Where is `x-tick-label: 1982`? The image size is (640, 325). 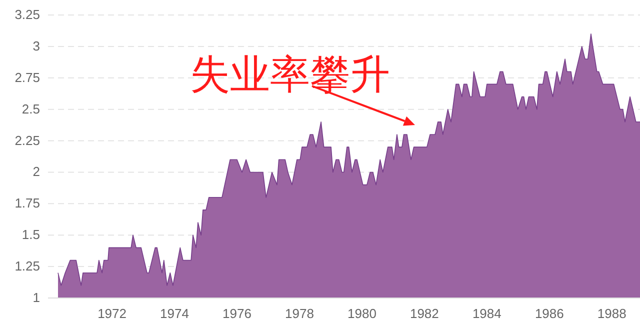
x-tick-label: 1982 is located at coordinates (424, 313).